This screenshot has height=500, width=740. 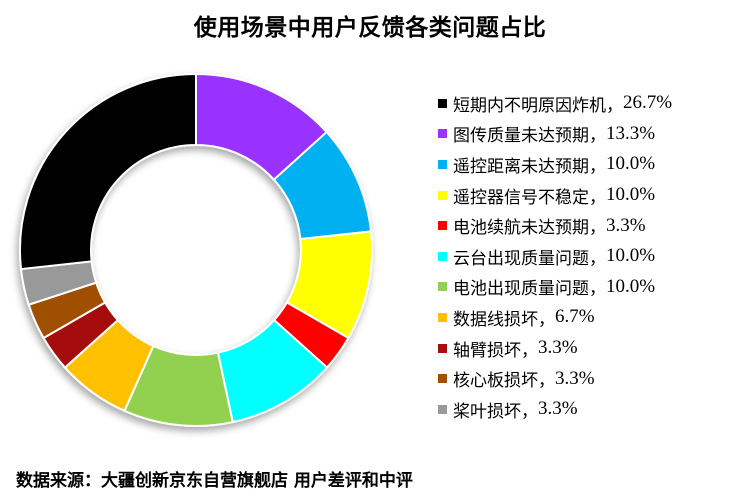 I want to click on legend-label: 核心板损坏, so click(x=495, y=381).